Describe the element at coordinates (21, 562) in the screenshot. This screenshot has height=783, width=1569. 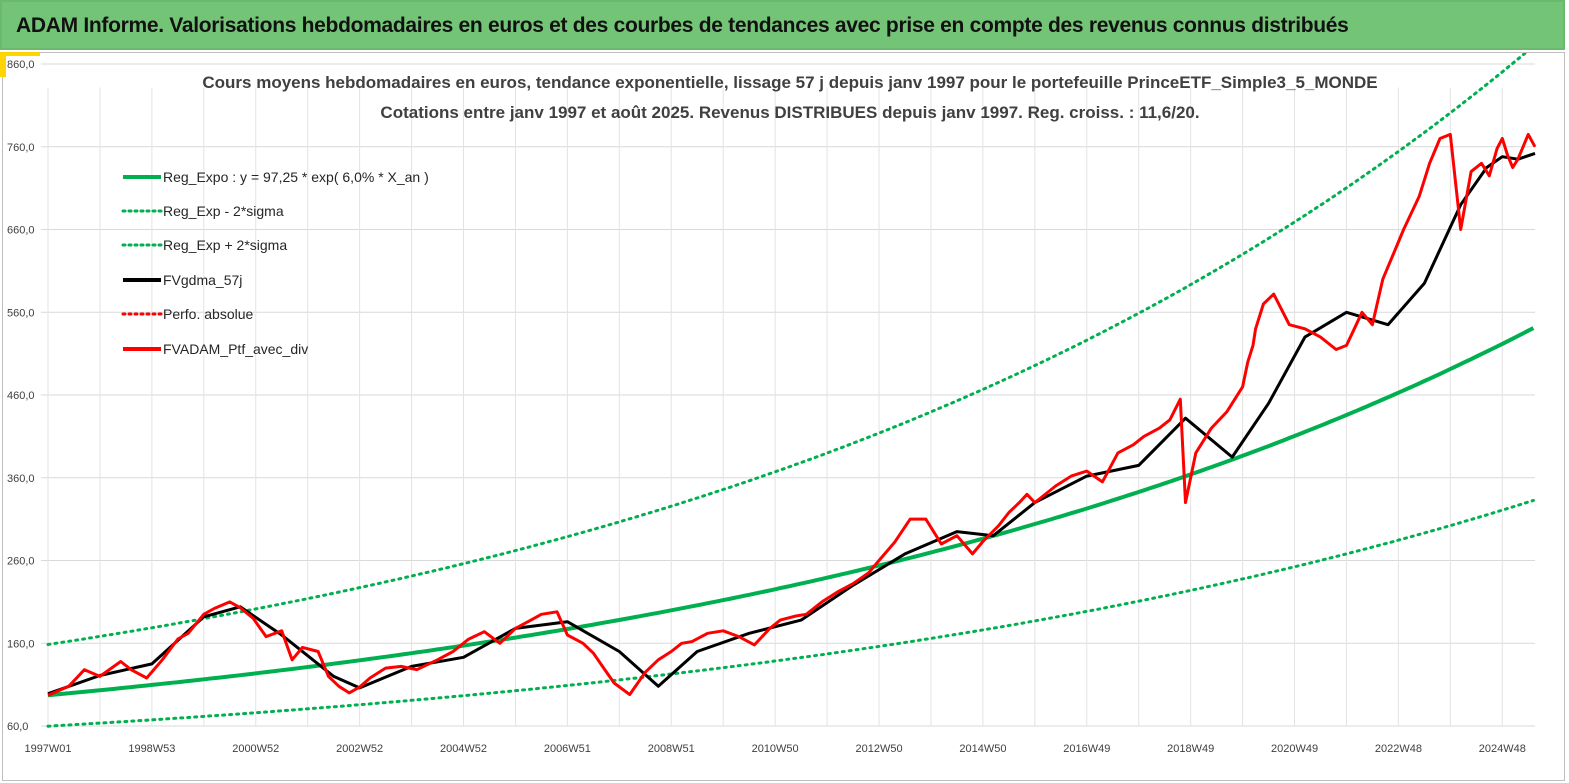
I see `y-tick-label: 260,0` at that location.